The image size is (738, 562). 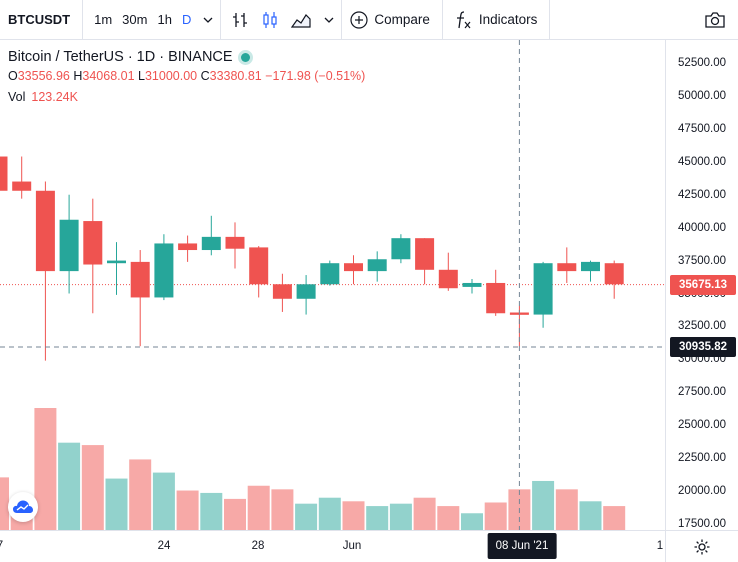 I want to click on ohlc-open: 33556.96, so click(x=43, y=76).